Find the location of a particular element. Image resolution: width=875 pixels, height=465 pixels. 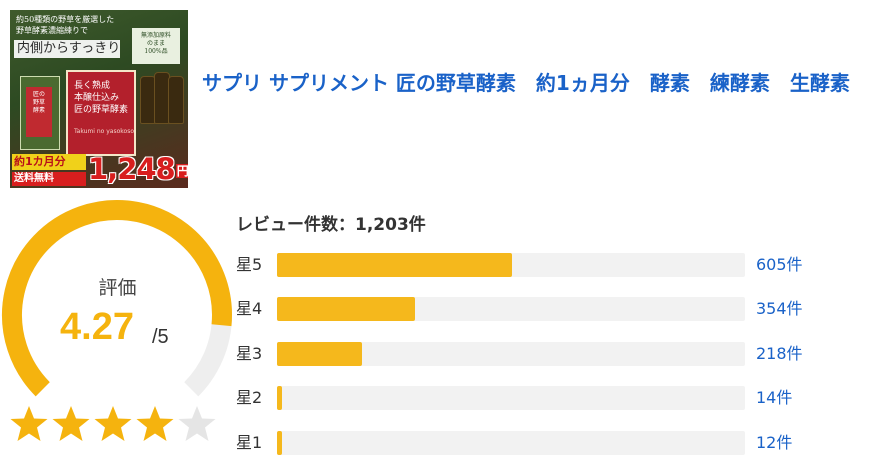

bottles-illustration is located at coordinates (161, 98).